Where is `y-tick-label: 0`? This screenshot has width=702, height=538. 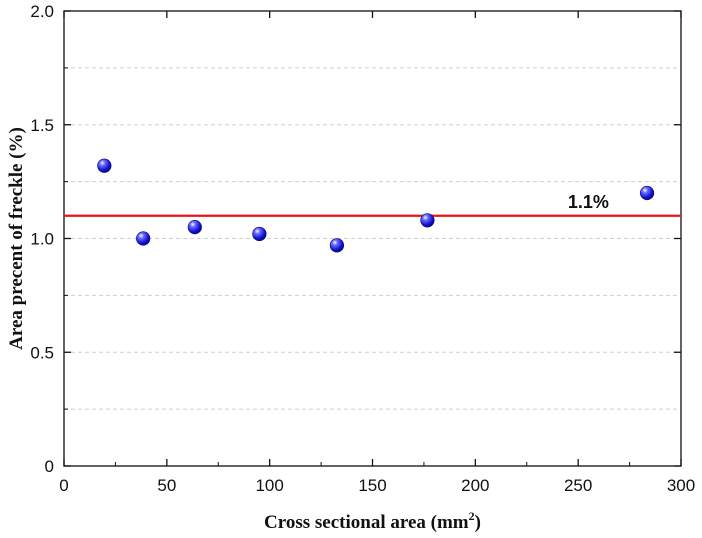
y-tick-label: 0 is located at coordinates (49, 466).